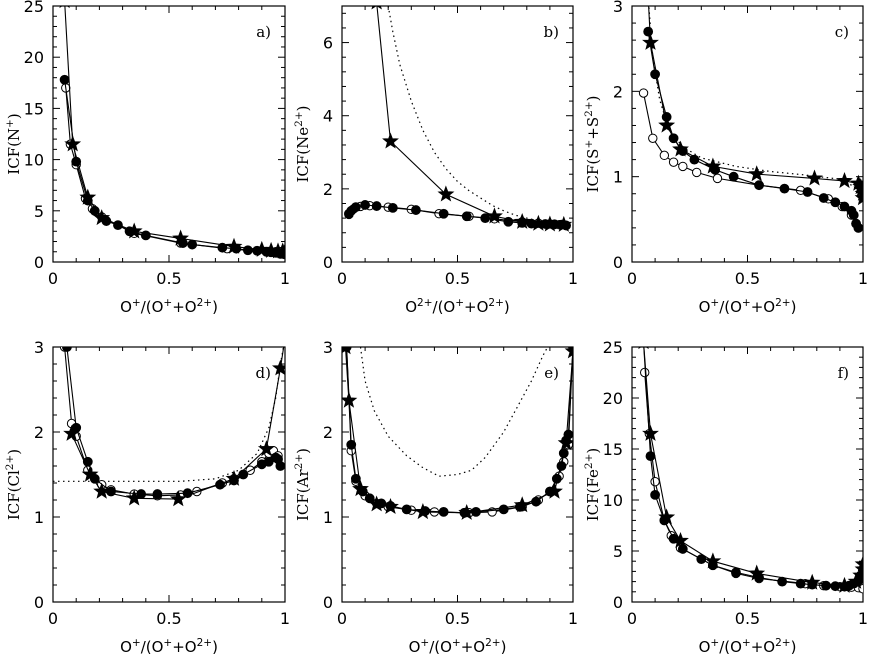 The image size is (869, 660). What do you see at coordinates (13, 484) in the screenshot?
I see `y-axis-label: ICF(Cl2+)` at bounding box center [13, 484].